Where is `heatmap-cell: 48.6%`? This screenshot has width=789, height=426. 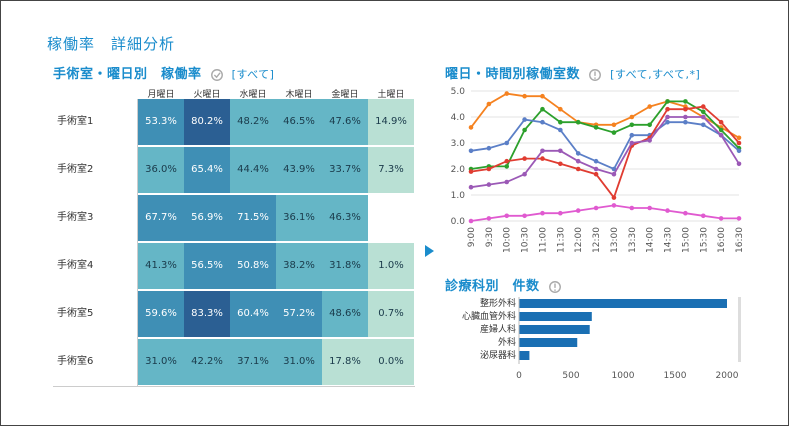
heatmap-cell: 48.6% is located at coordinates (345, 314).